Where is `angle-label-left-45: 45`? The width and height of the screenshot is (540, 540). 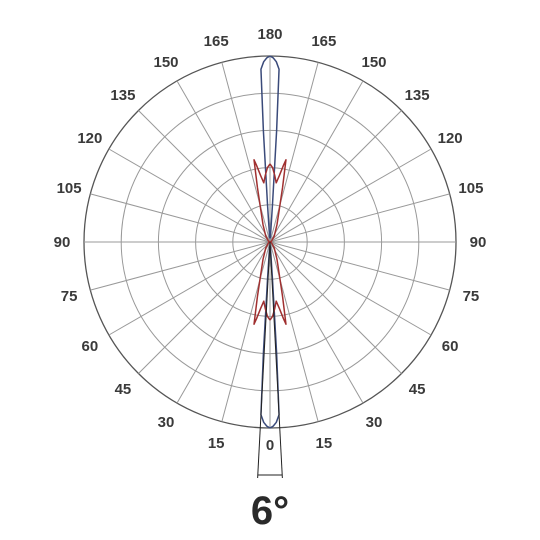 angle-label-left-45: 45 is located at coordinates (123, 389).